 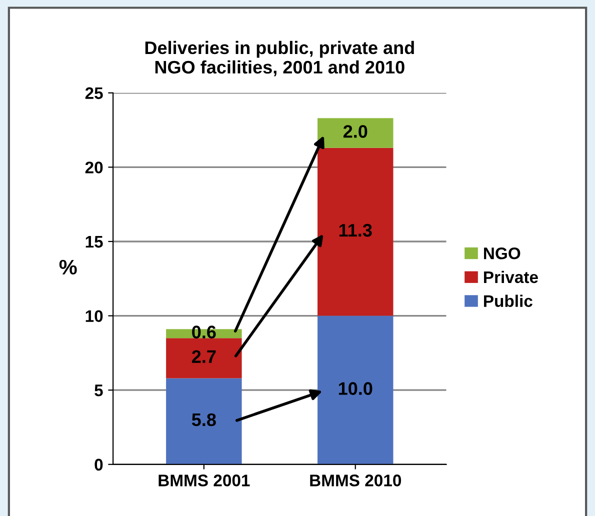 I want to click on y-tick-label: 0, so click(x=98, y=464).